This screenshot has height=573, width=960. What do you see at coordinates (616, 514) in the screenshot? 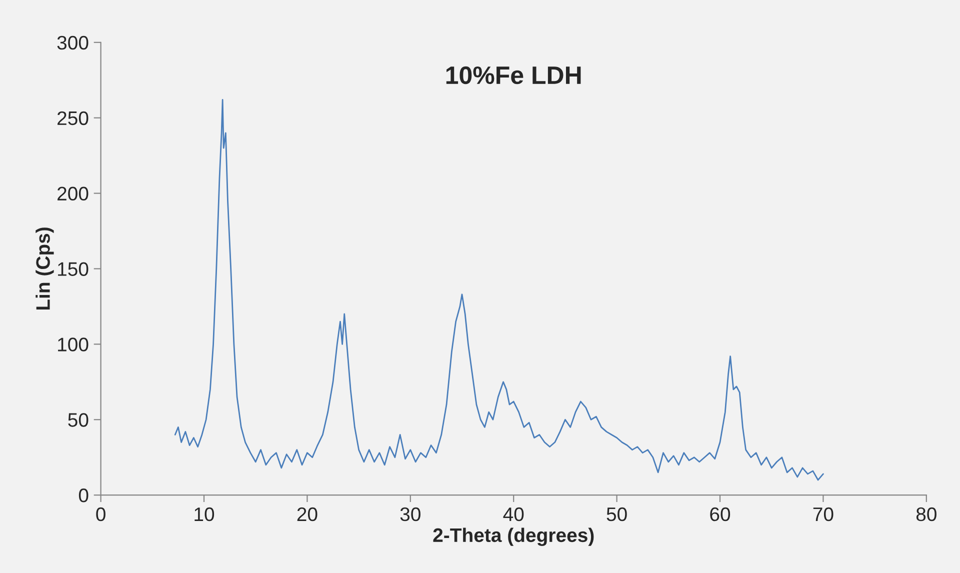
I see `x-tick-label: 50` at bounding box center [616, 514].